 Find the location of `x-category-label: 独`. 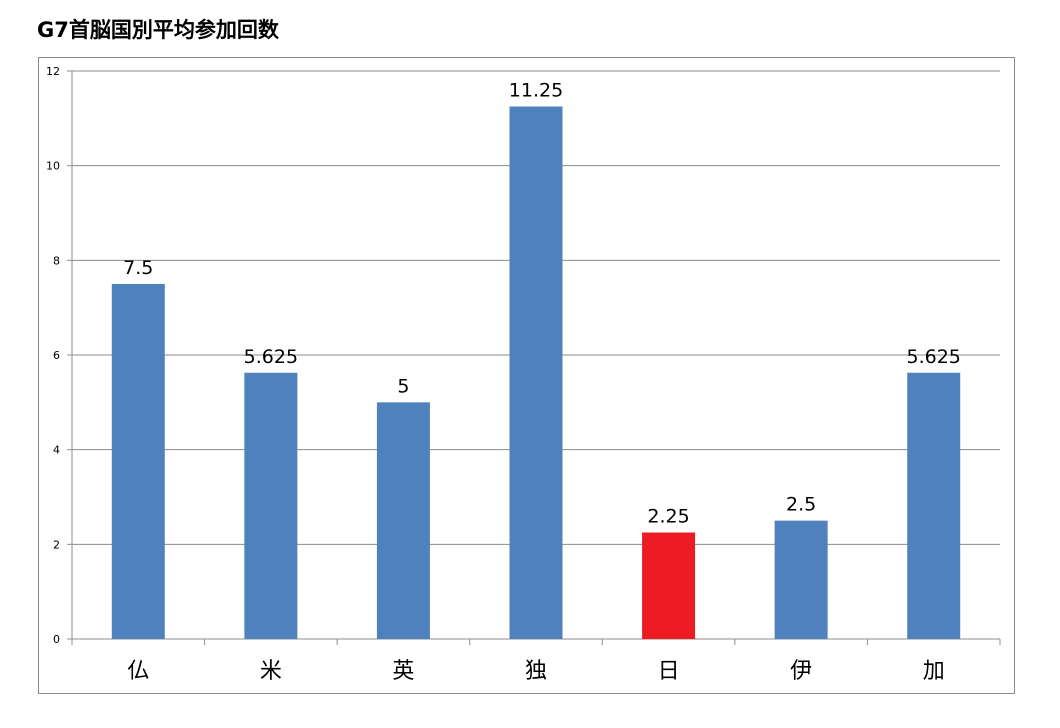

x-category-label: 独 is located at coordinates (536, 671).